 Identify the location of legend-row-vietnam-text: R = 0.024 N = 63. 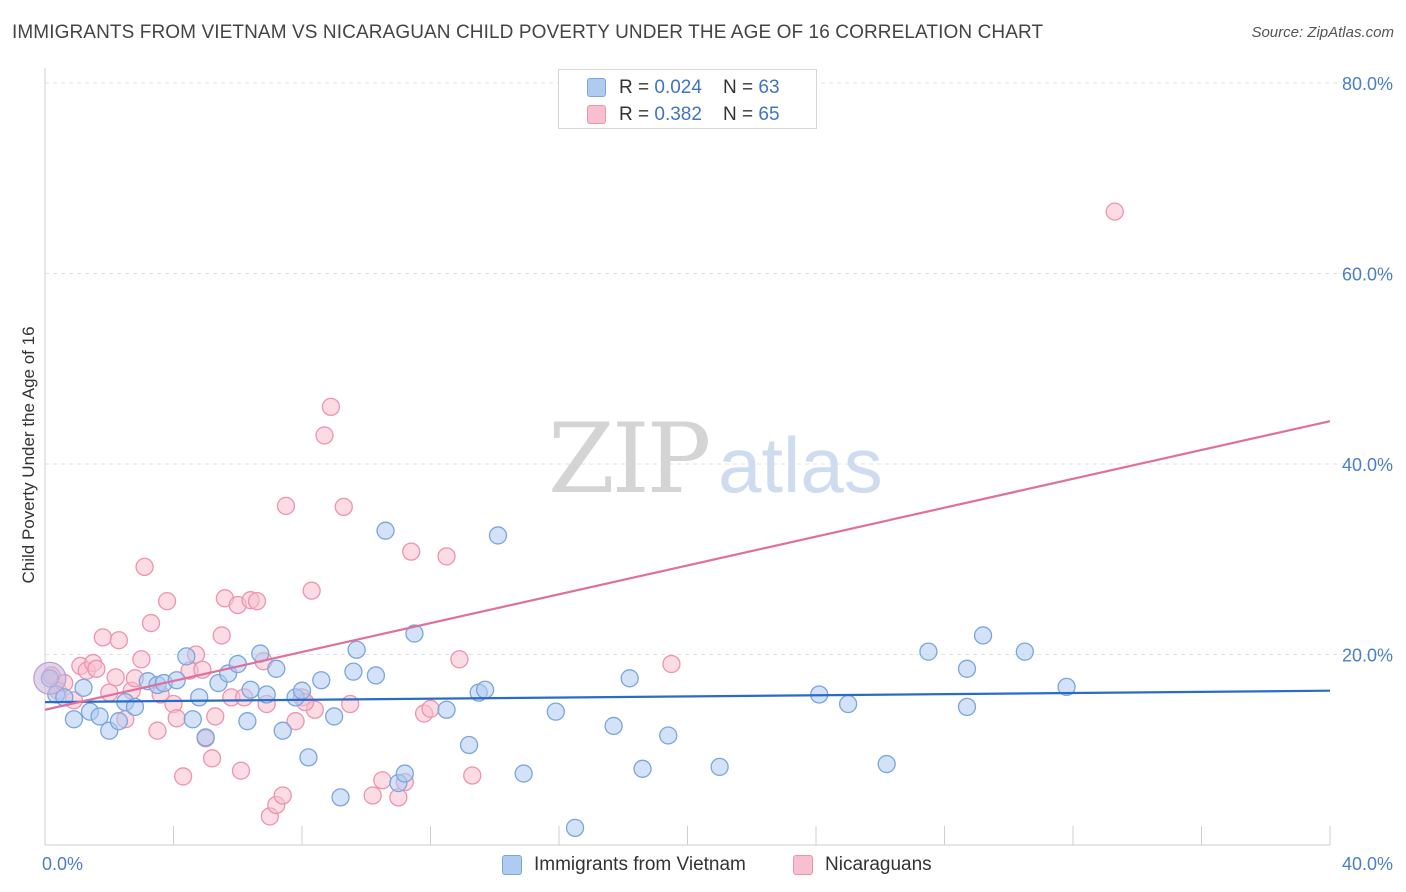
(699, 88).